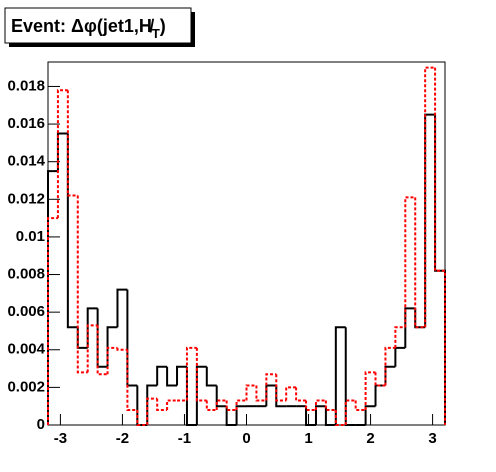 This screenshot has width=496, height=472. I want to click on y-tick-label: 0.006, so click(26, 311).